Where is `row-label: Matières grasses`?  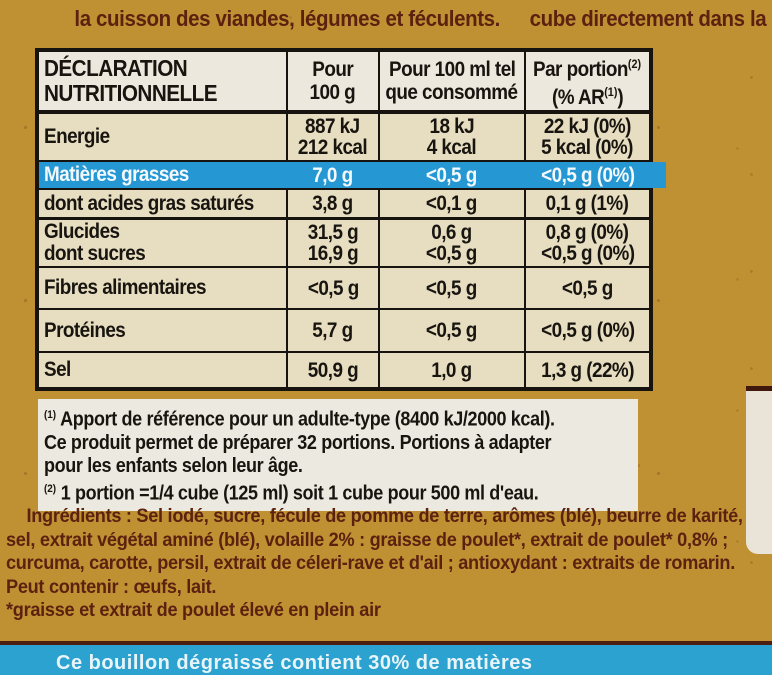 row-label: Matières grasses is located at coordinates (116, 174).